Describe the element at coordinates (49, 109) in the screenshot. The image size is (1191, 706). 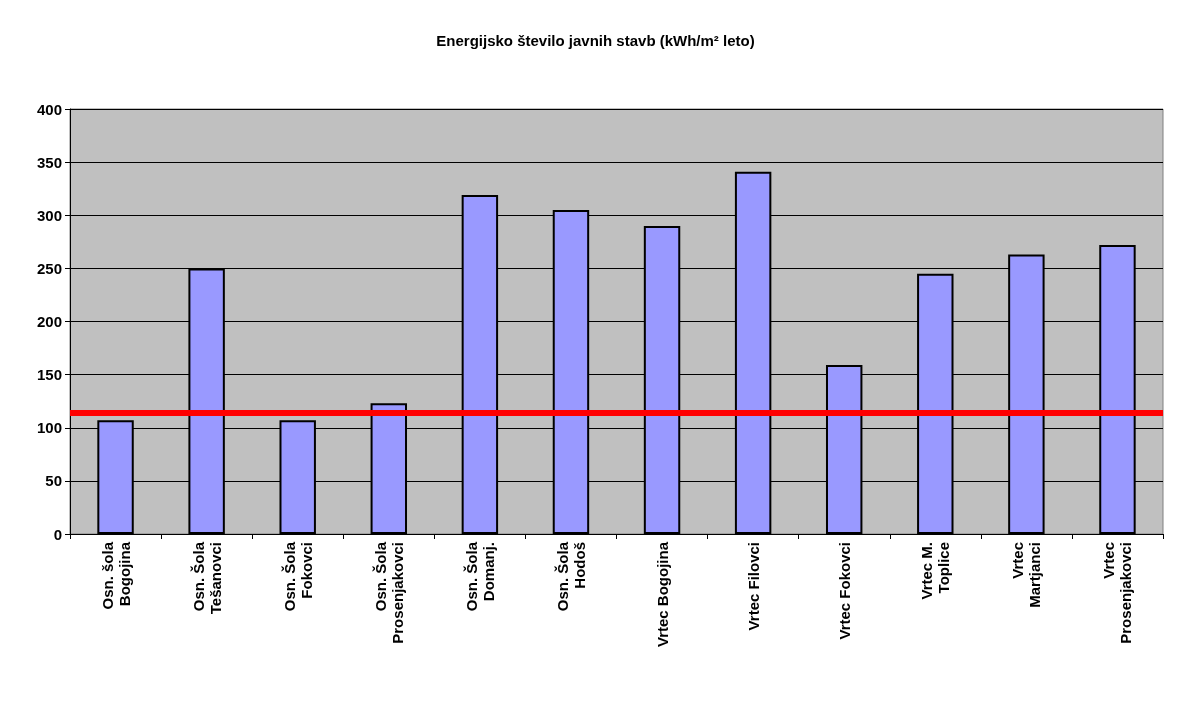
I see `y-tick-label: 400` at that location.